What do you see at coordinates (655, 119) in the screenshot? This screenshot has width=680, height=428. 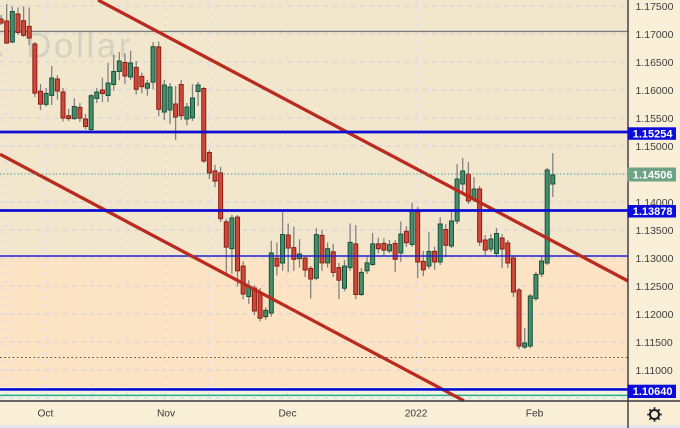 I see `svg-text: 1.15500` at bounding box center [655, 119].